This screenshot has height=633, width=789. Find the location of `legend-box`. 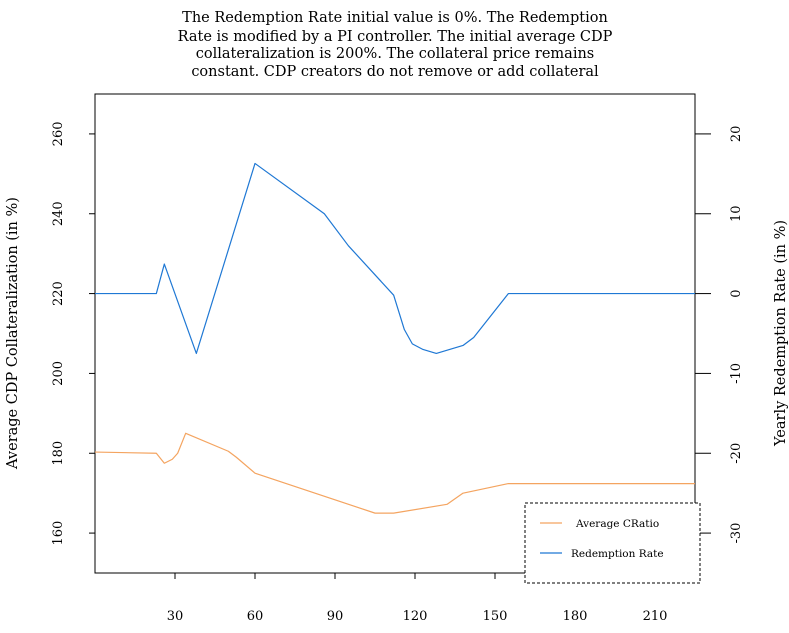

legend-box is located at coordinates (612, 543).